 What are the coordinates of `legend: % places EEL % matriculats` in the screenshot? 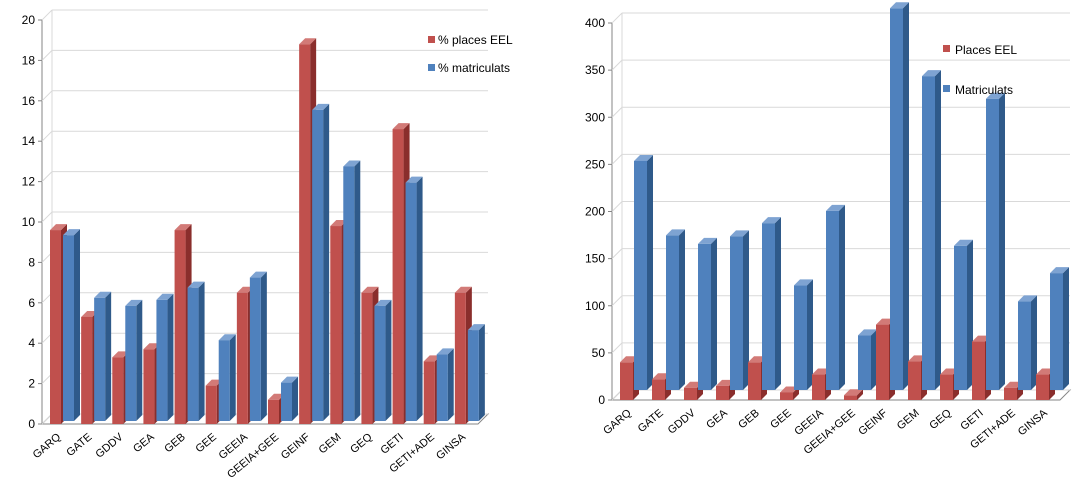 It's located at (470, 54).